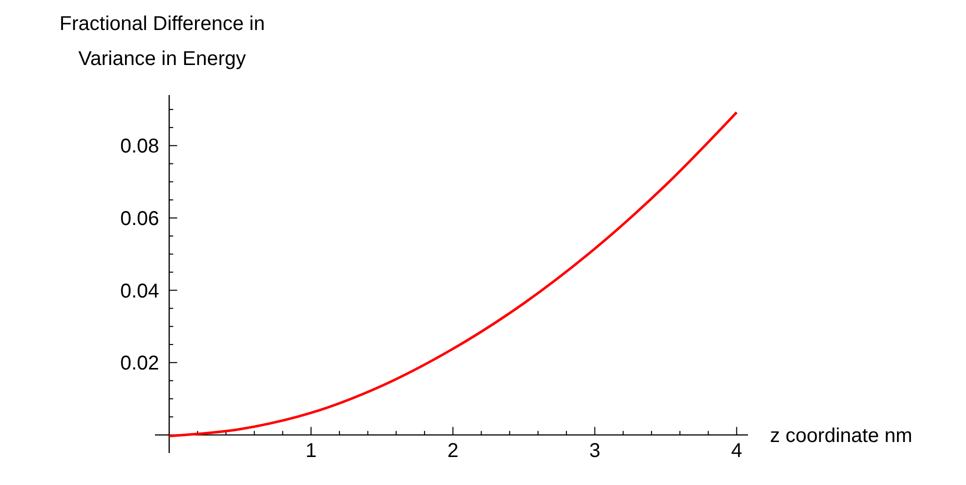  I want to click on x-tick-label: 1, so click(311, 451).